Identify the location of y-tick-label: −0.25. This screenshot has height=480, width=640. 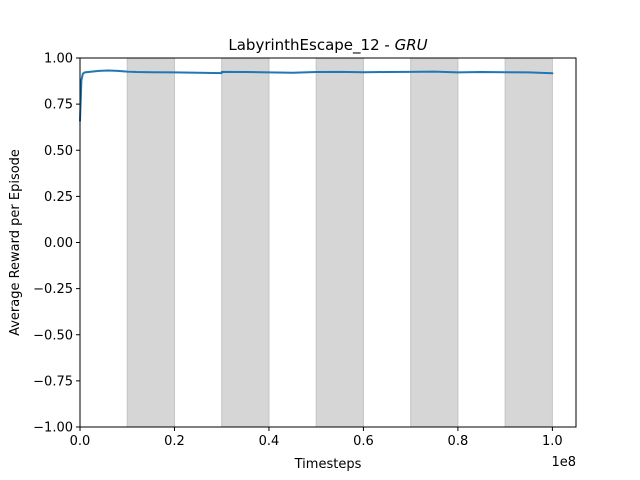
(53, 289).